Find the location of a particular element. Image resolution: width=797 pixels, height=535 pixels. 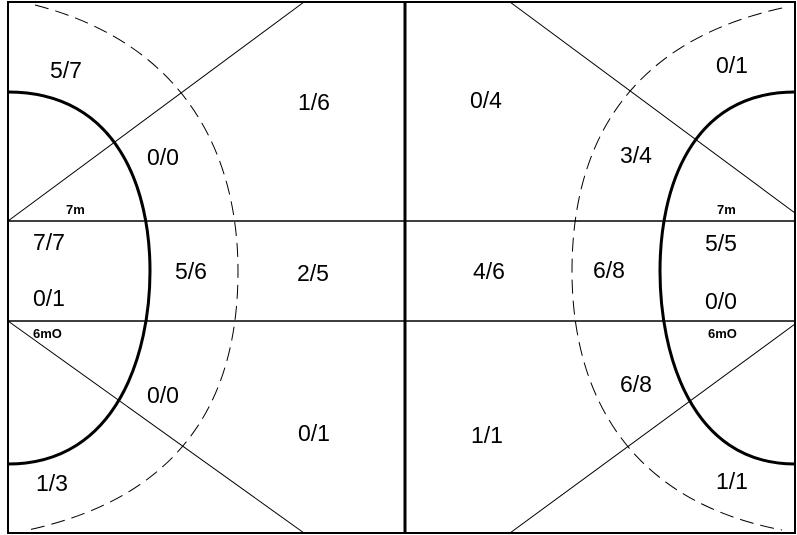

zone-left-top-middle: 1/6 is located at coordinates (314, 102).